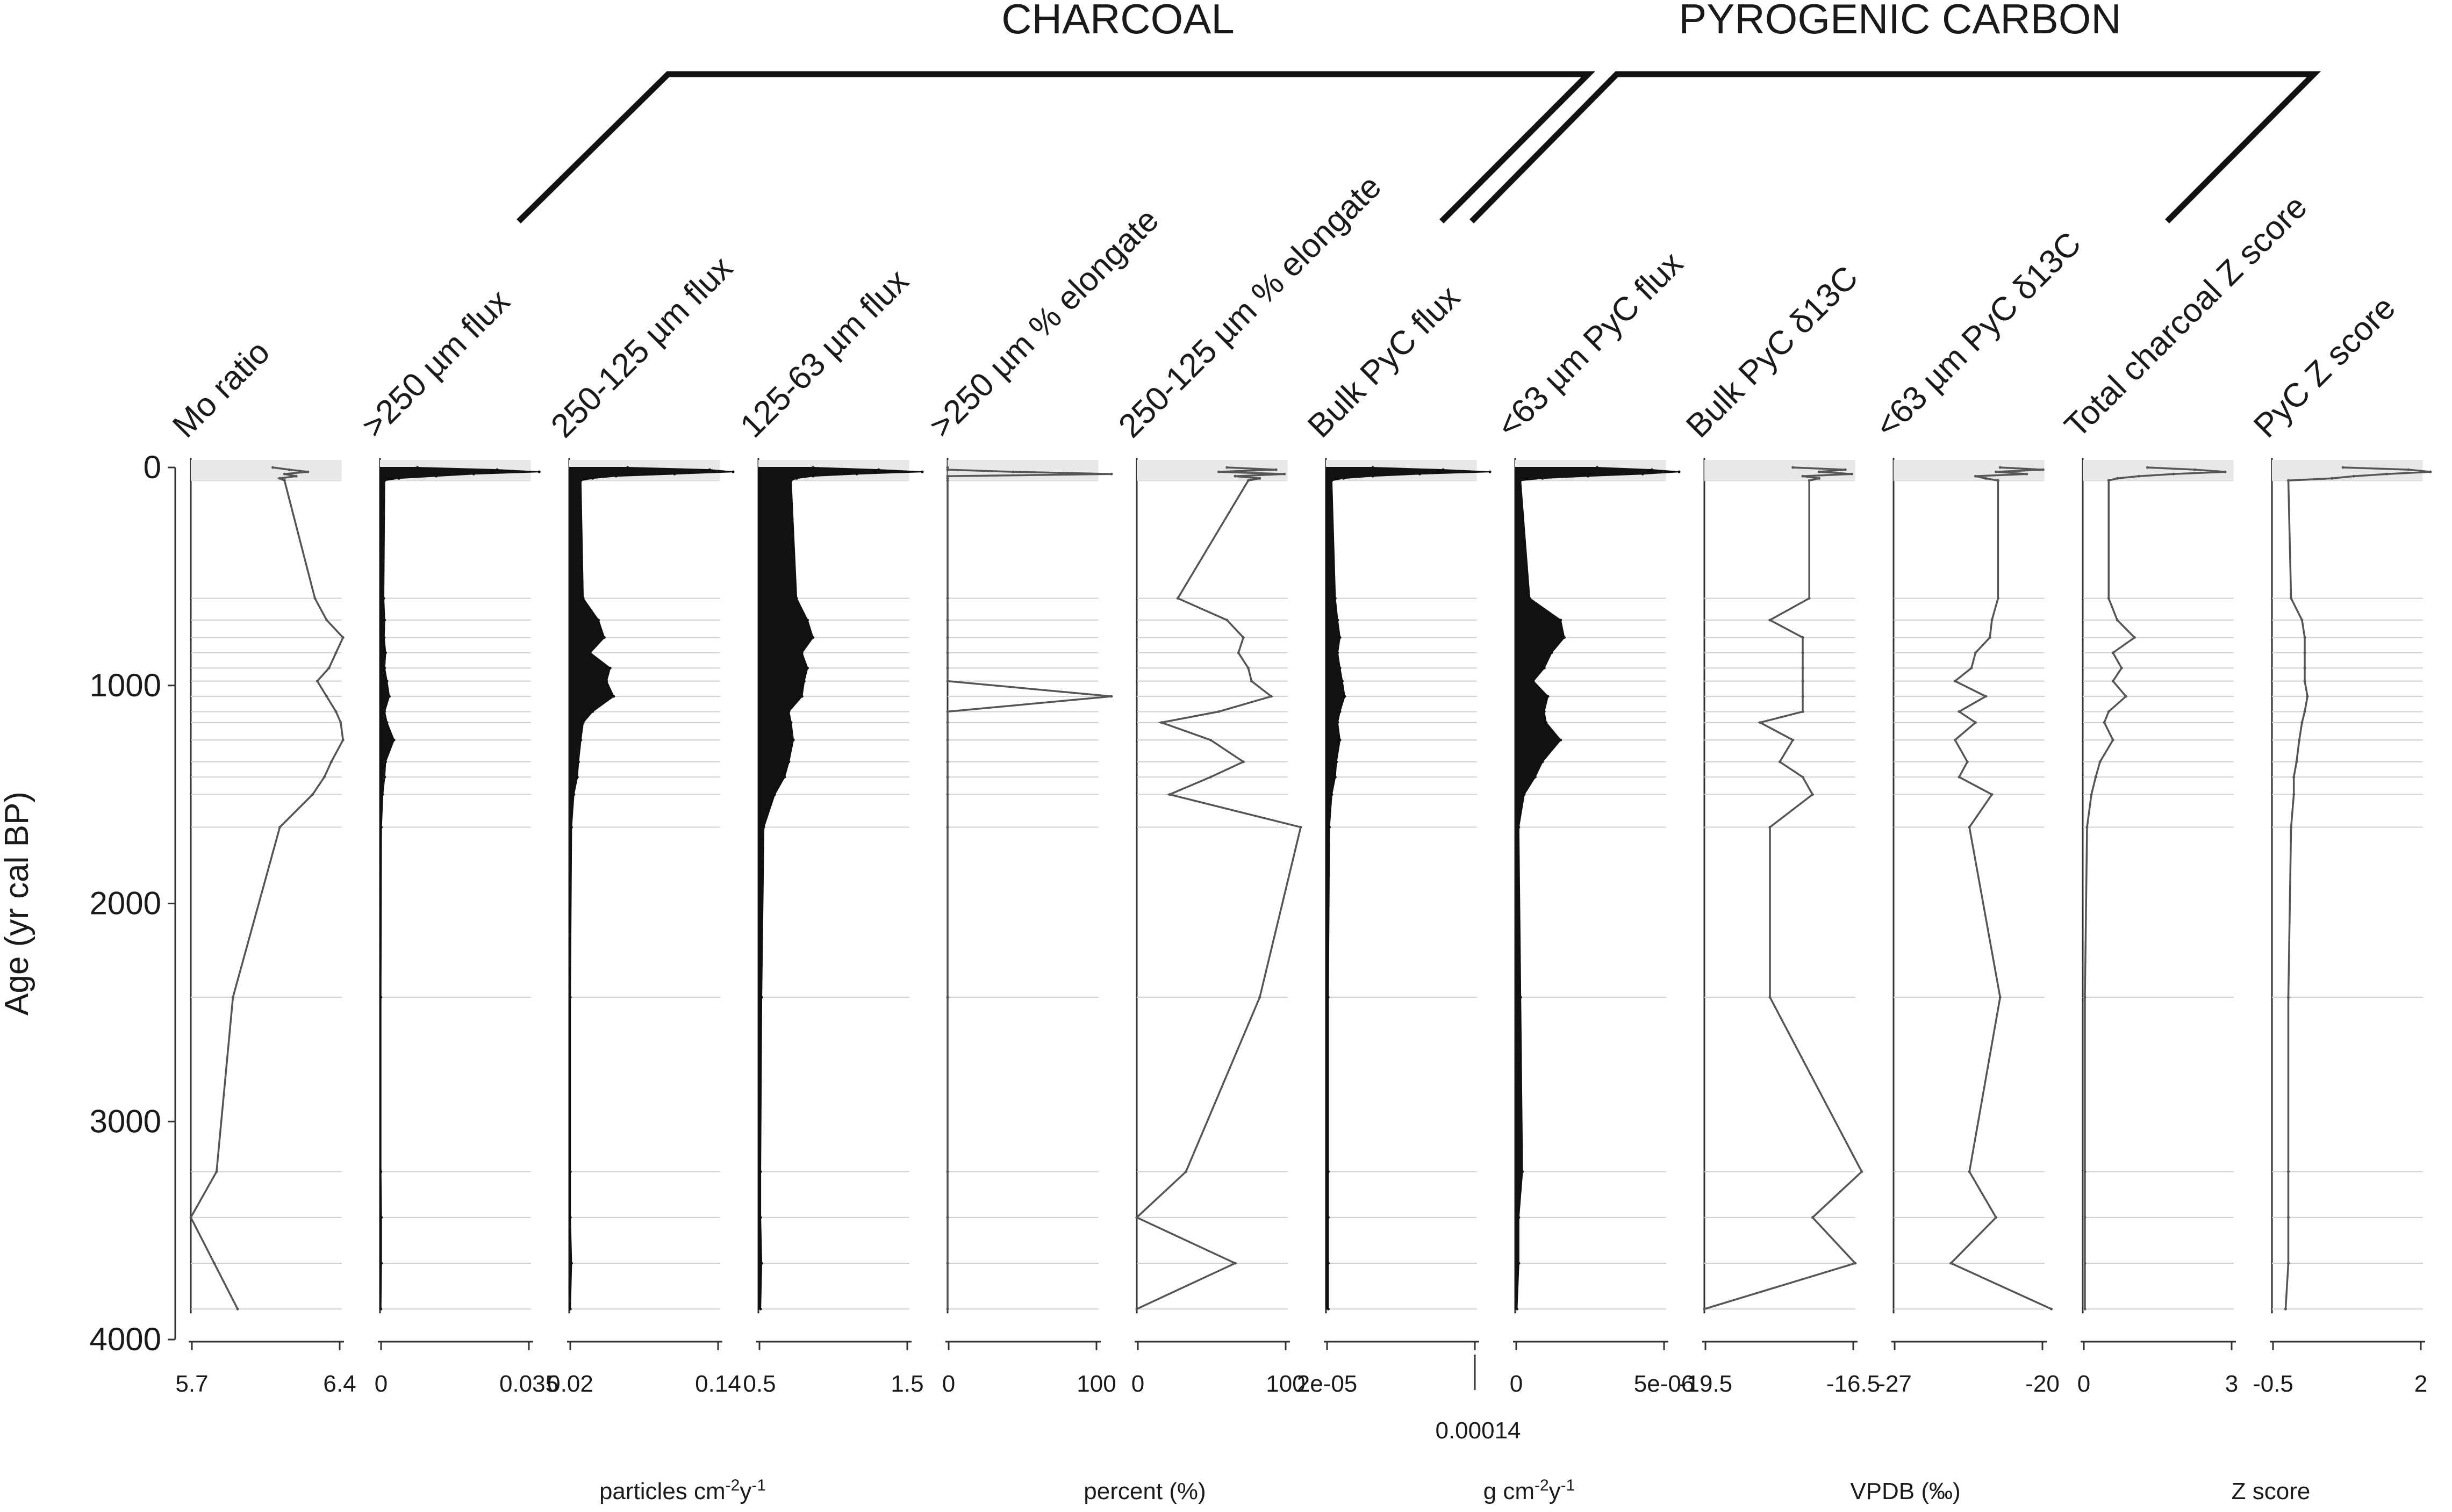  Describe the element at coordinates (2231, 1384) in the screenshot. I see `x-tick-label: 3` at that location.